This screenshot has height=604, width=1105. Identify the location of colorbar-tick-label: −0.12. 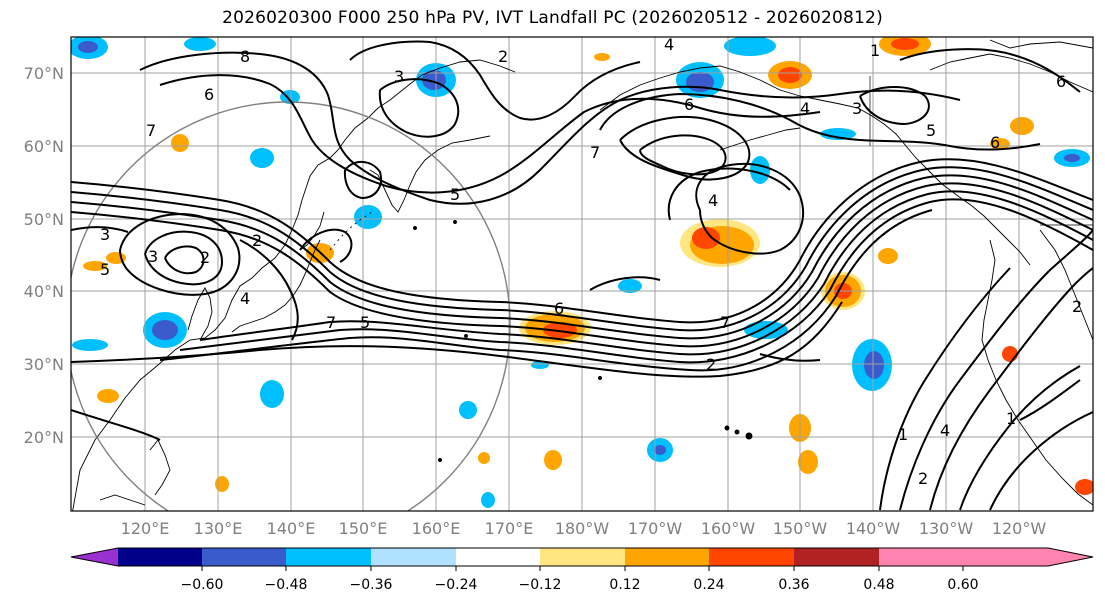
(540, 585).